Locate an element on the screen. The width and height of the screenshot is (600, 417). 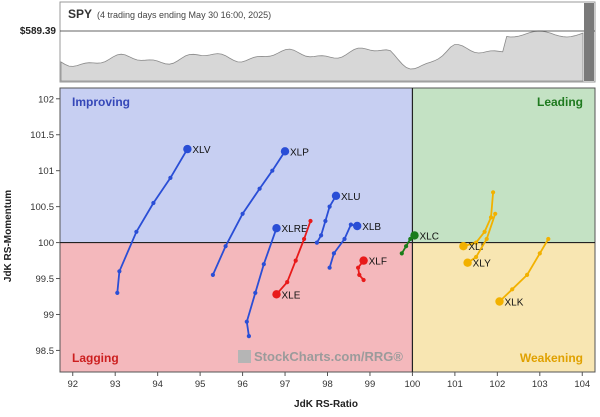
period-highlight is located at coordinates (589, 42).